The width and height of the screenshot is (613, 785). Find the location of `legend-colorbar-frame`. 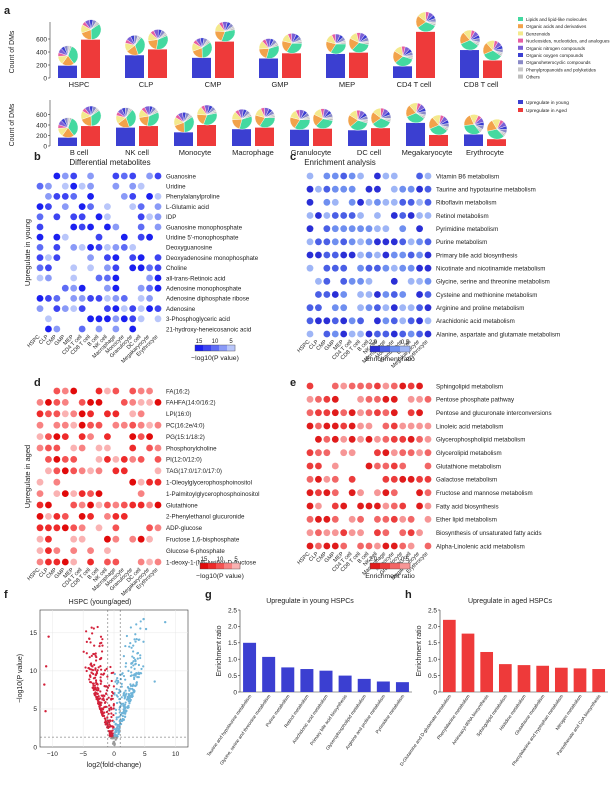

legend-colorbar-frame is located at coordinates (390, 566).